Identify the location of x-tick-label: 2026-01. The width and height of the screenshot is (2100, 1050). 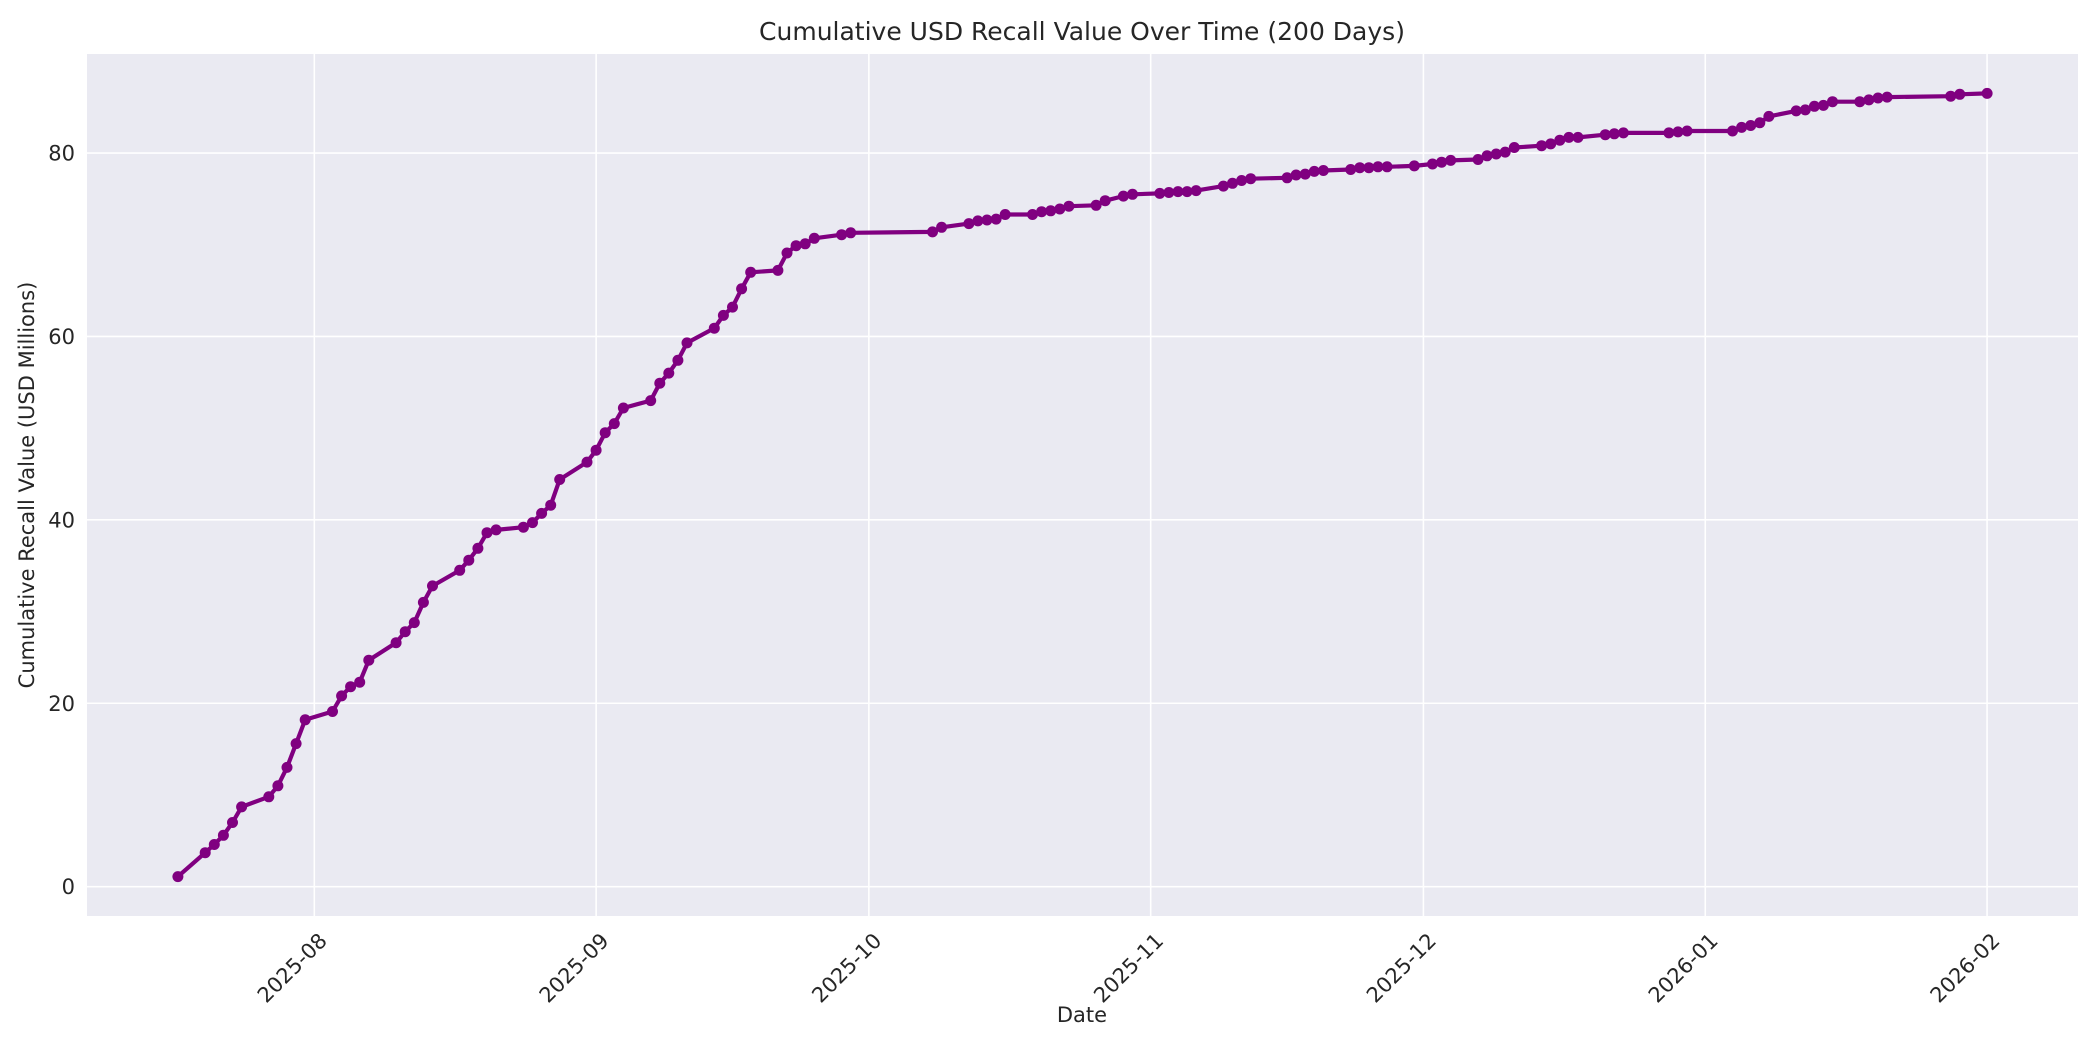
(1683, 968).